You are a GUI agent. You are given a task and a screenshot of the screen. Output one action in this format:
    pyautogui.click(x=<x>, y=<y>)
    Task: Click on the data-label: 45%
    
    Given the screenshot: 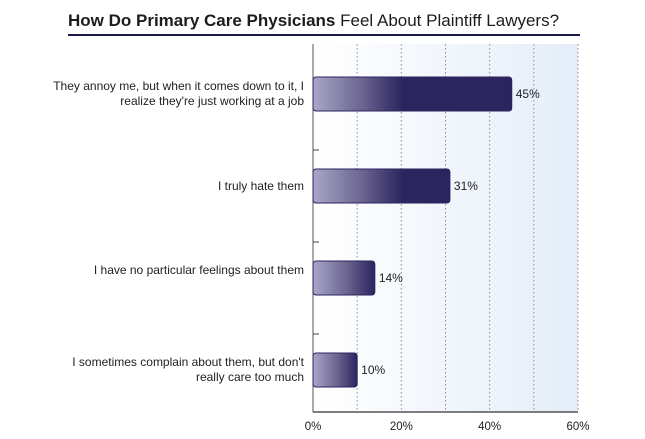 What is the action you would take?
    pyautogui.click(x=528, y=94)
    